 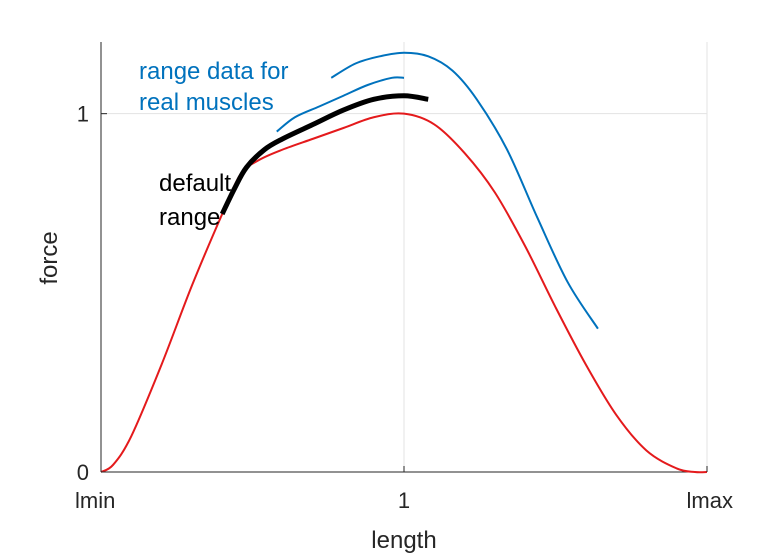 I want to click on annotation-range-data-line1: range data for, so click(x=213, y=71).